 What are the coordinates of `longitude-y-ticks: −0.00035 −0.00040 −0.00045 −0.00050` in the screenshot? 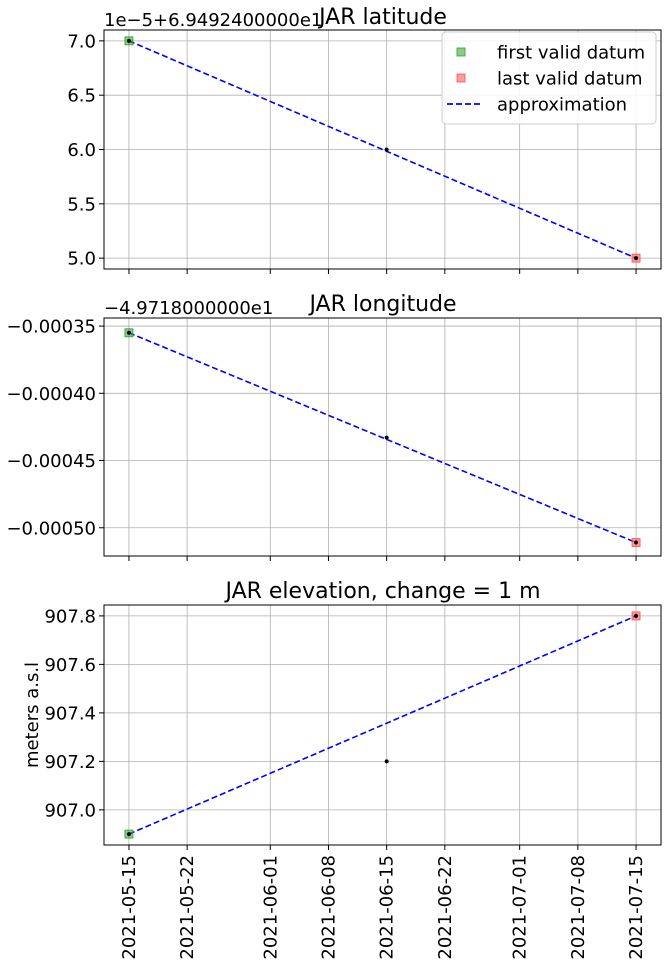 It's located at (55, 428).